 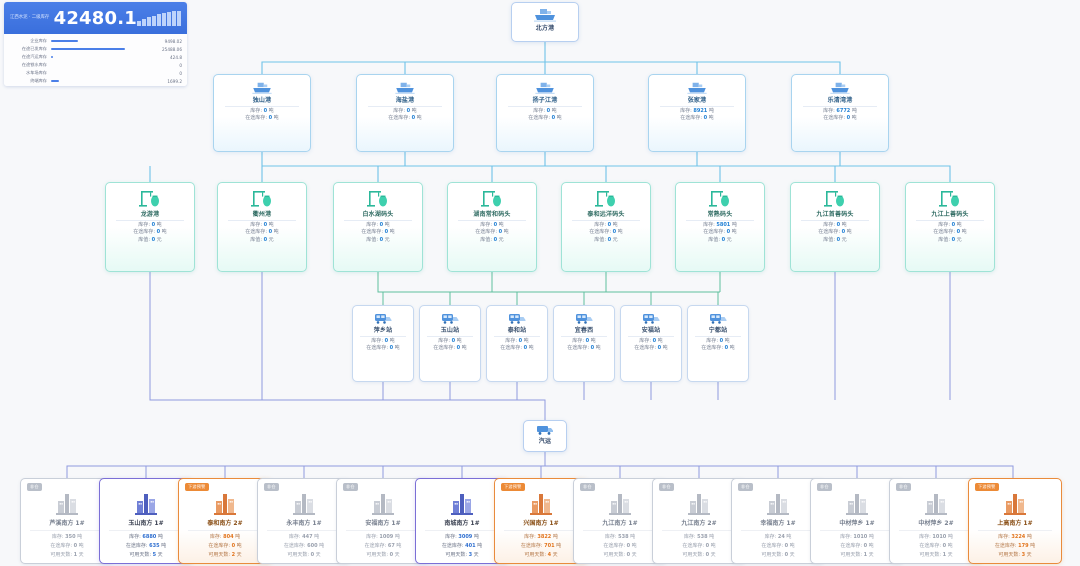 I want to click on node-port: 乐清湾港 库存: 6772 吨 在途库存: 0 吨, so click(x=840, y=113).